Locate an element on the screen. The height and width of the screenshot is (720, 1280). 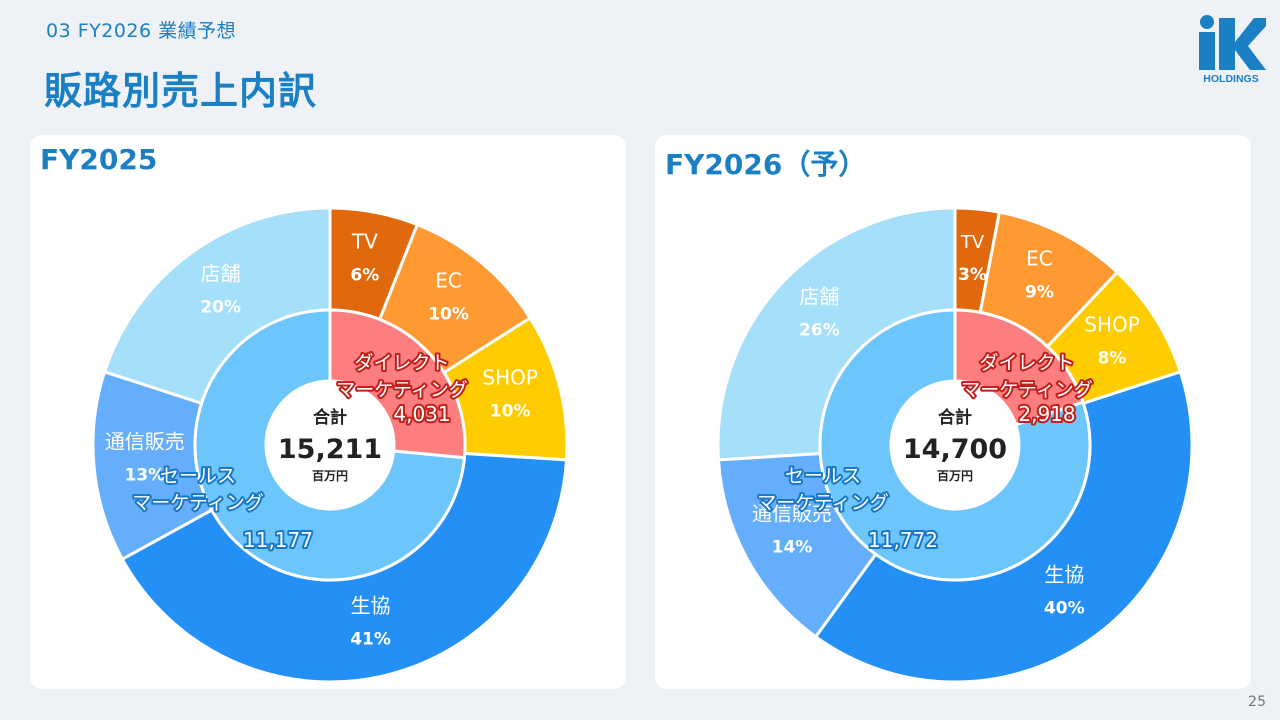
center-total: 15,211 is located at coordinates (330, 449).